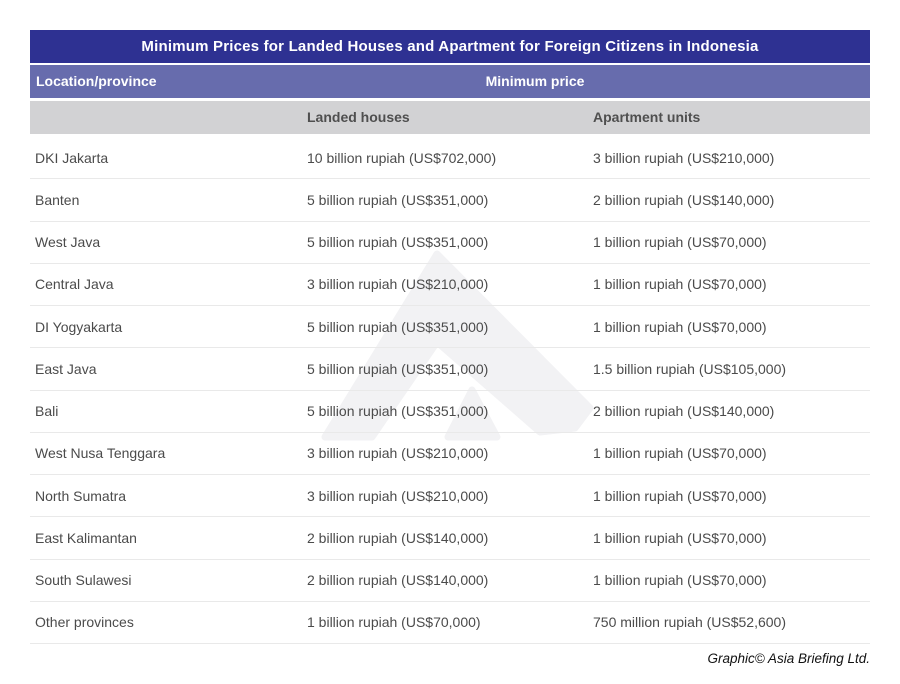  What do you see at coordinates (394, 622) in the screenshot?
I see `cell-landed-price: 1 billion rupiah (US$70,000)` at bounding box center [394, 622].